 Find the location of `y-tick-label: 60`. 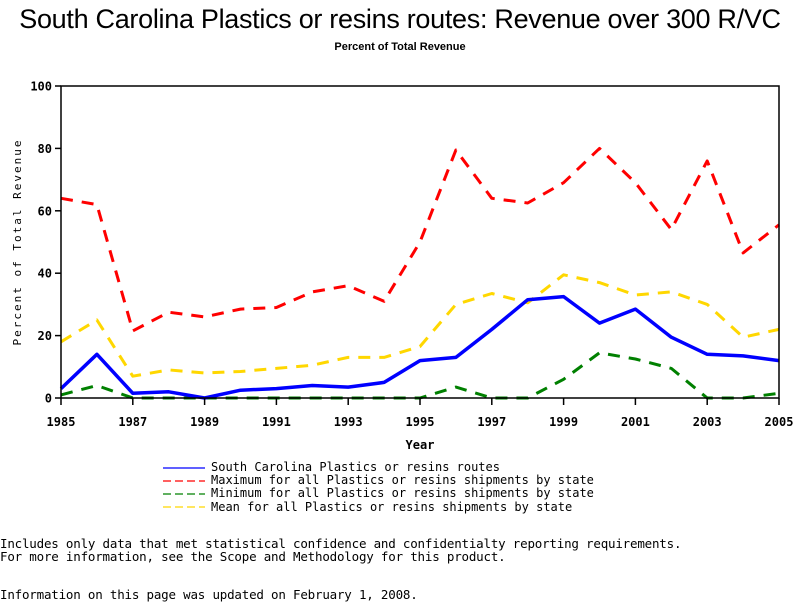

y-tick-label: 60 is located at coordinates (45, 211).